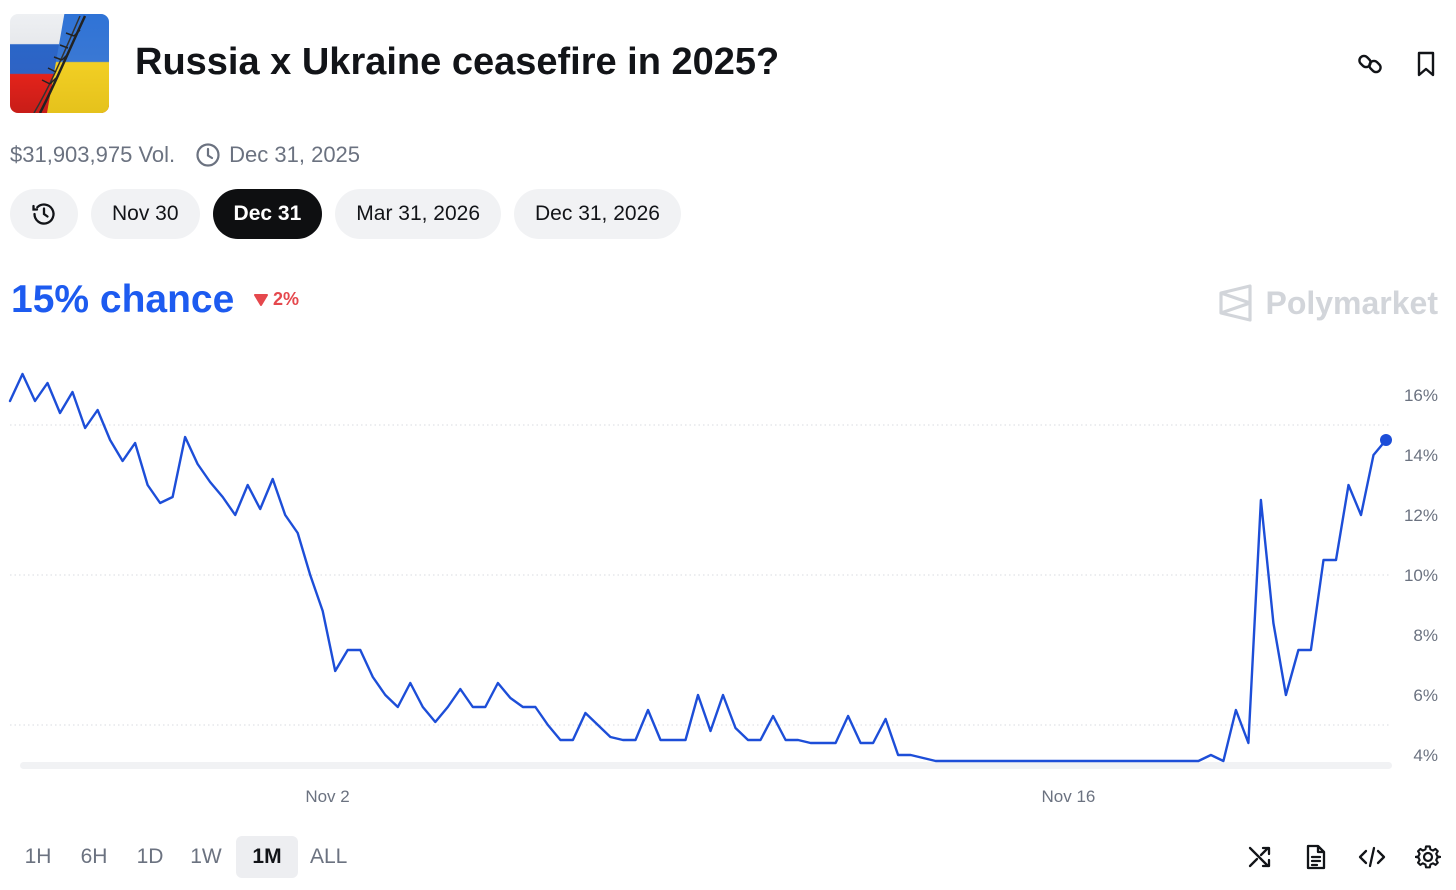  I want to click on chance-text: 15% chance, so click(123, 299).